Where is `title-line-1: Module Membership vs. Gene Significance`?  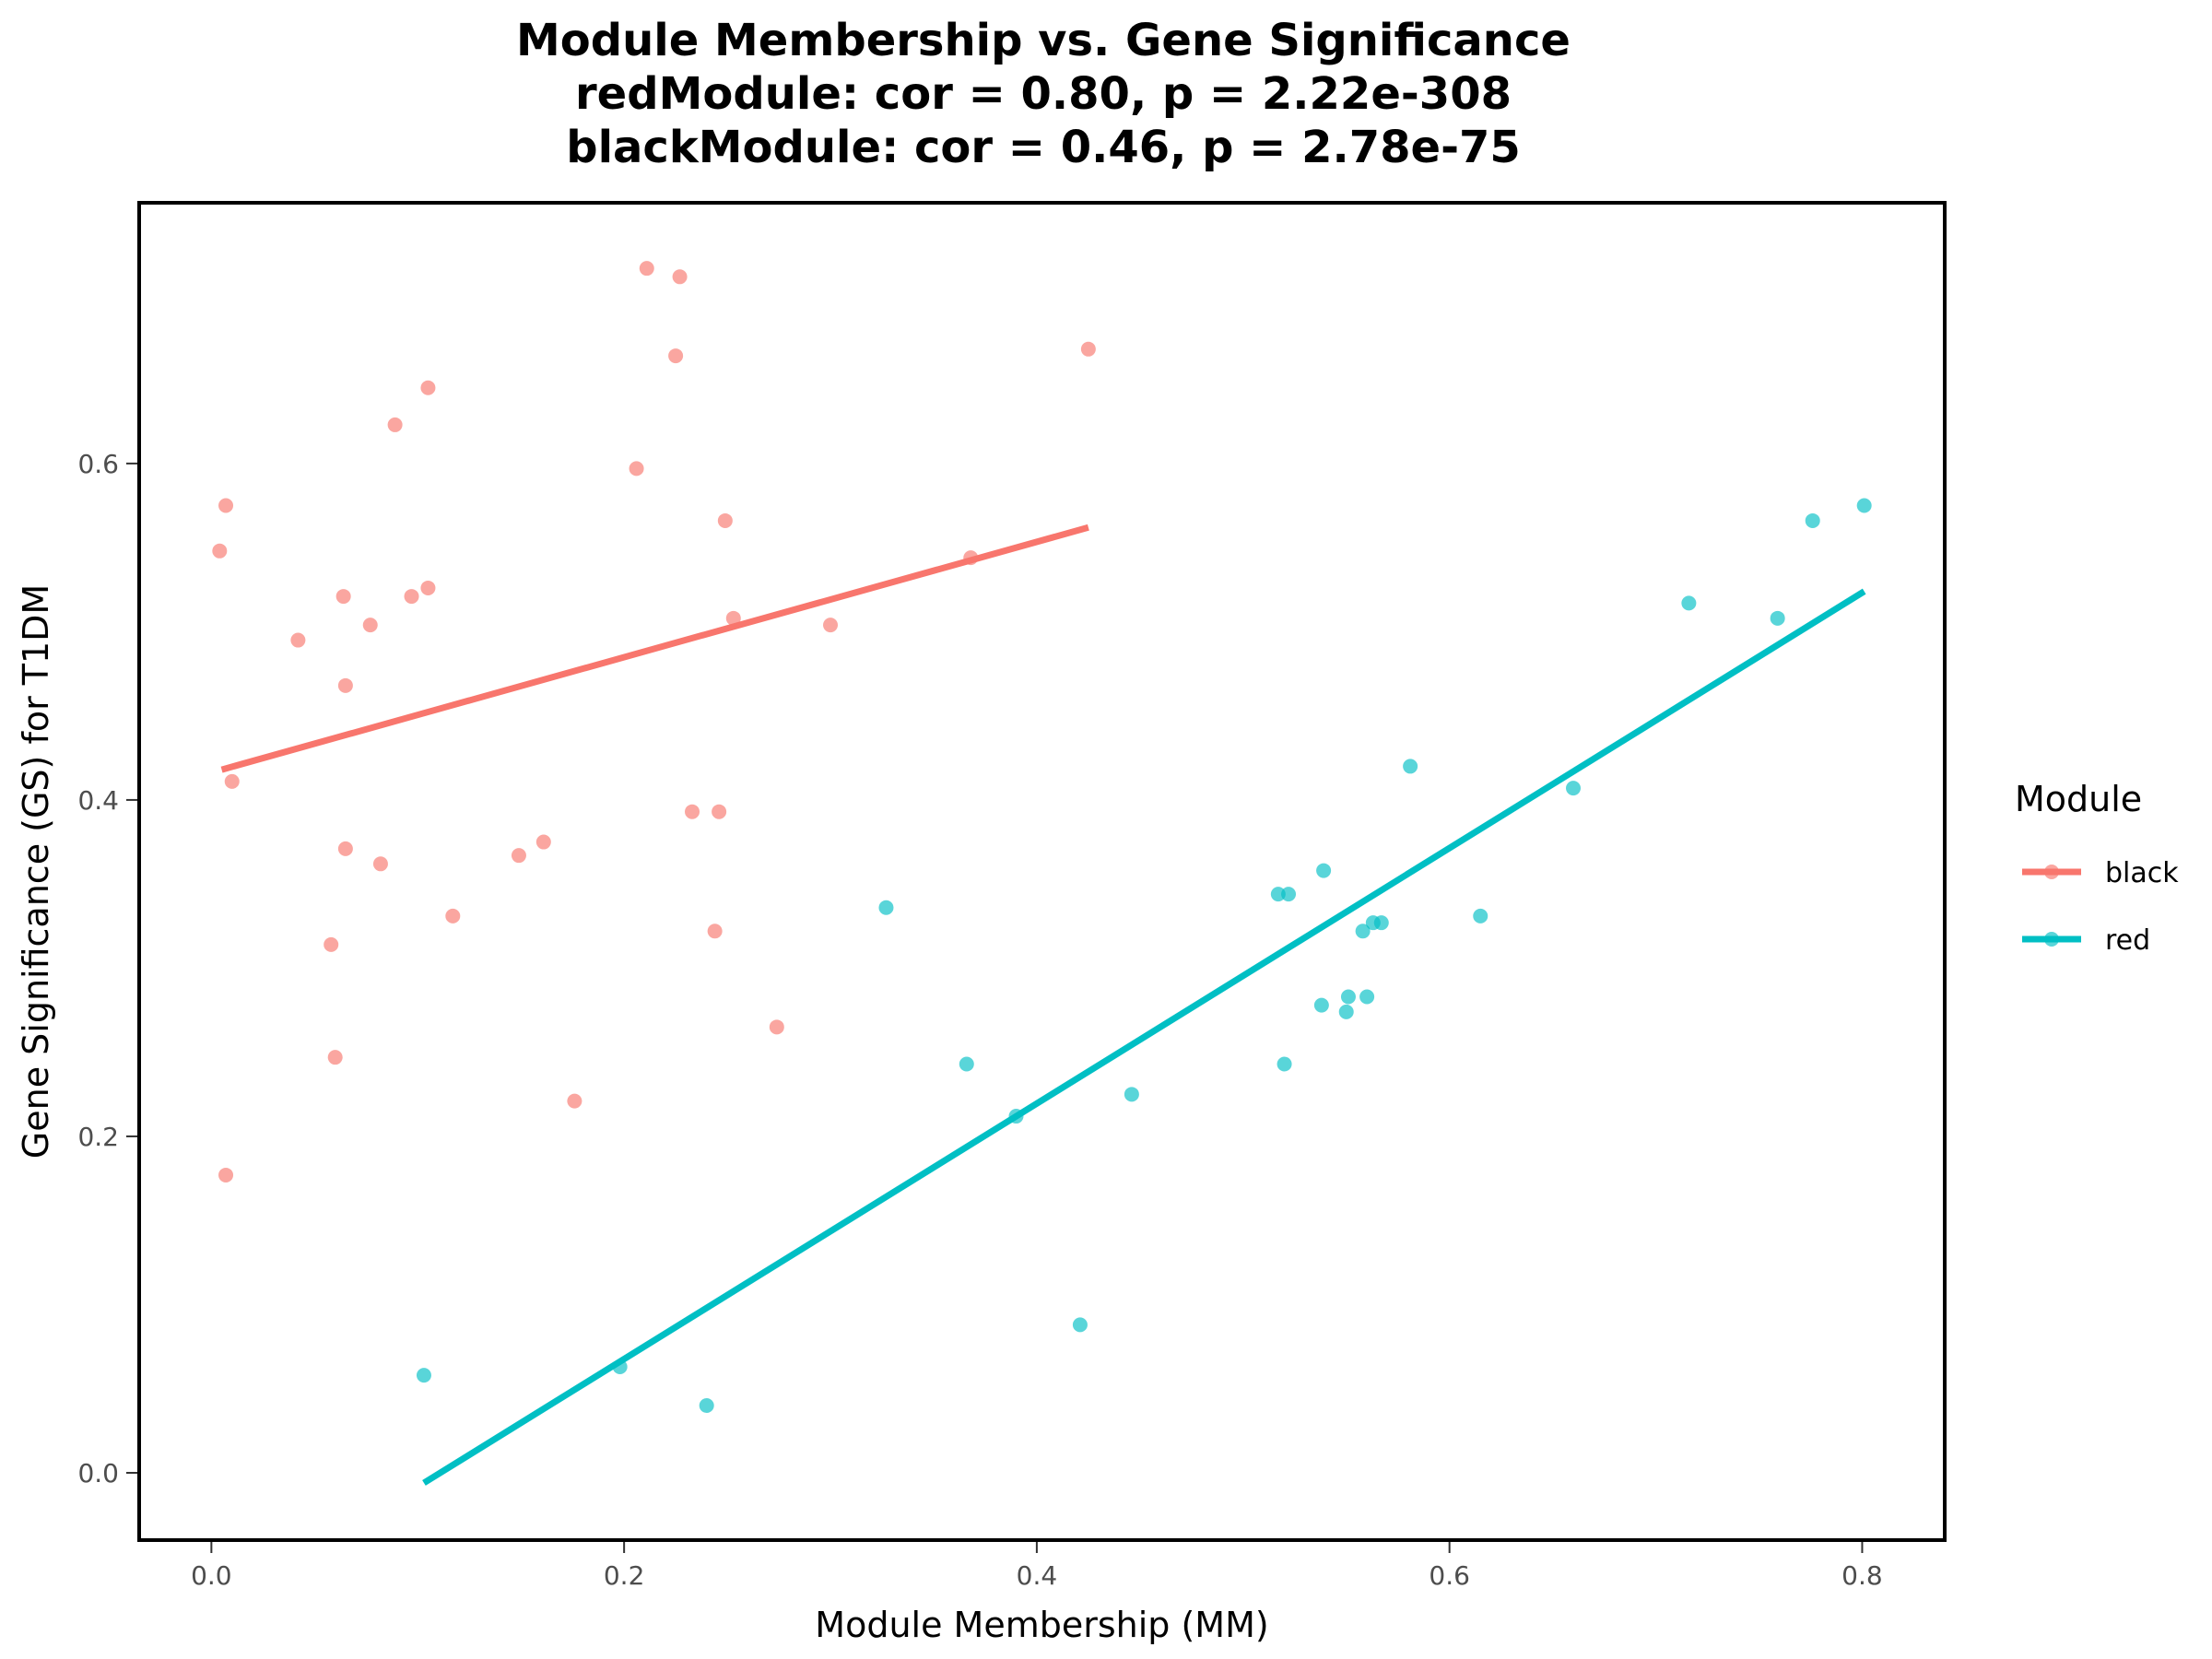
title-line-1: Module Membership vs. Gene Significance is located at coordinates (1043, 40).